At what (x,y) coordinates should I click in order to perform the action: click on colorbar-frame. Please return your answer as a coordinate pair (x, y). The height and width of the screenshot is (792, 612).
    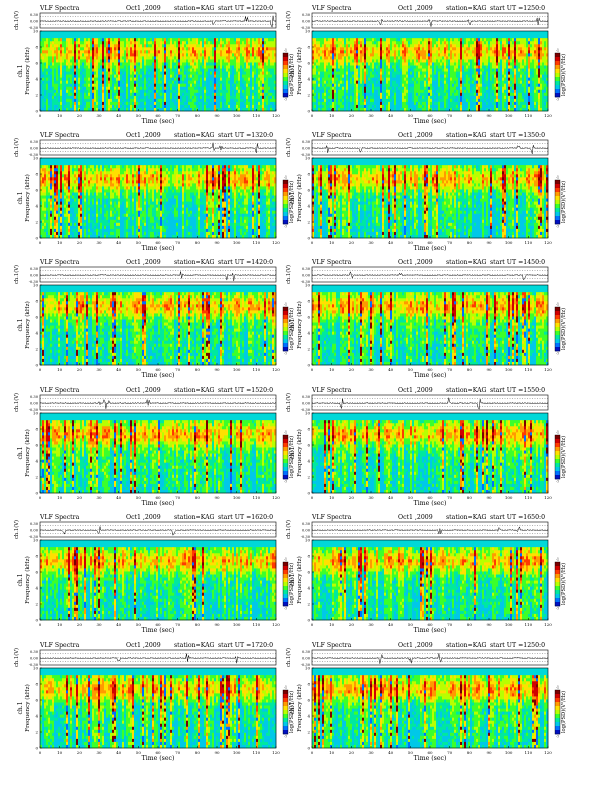
    Looking at the image, I should click on (285, 75).